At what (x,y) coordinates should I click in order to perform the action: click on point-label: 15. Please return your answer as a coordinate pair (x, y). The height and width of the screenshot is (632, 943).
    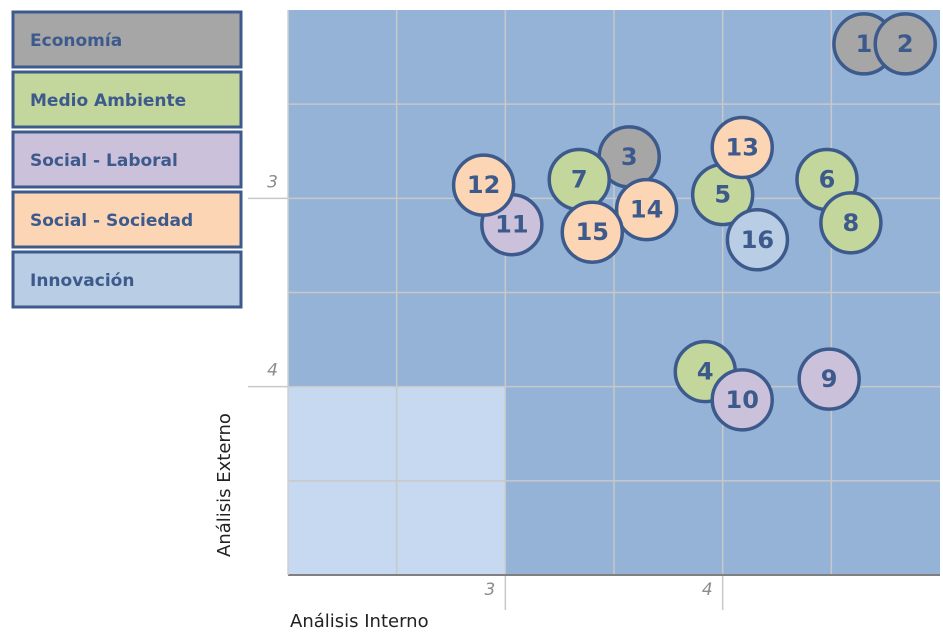
    Looking at the image, I should click on (592, 232).